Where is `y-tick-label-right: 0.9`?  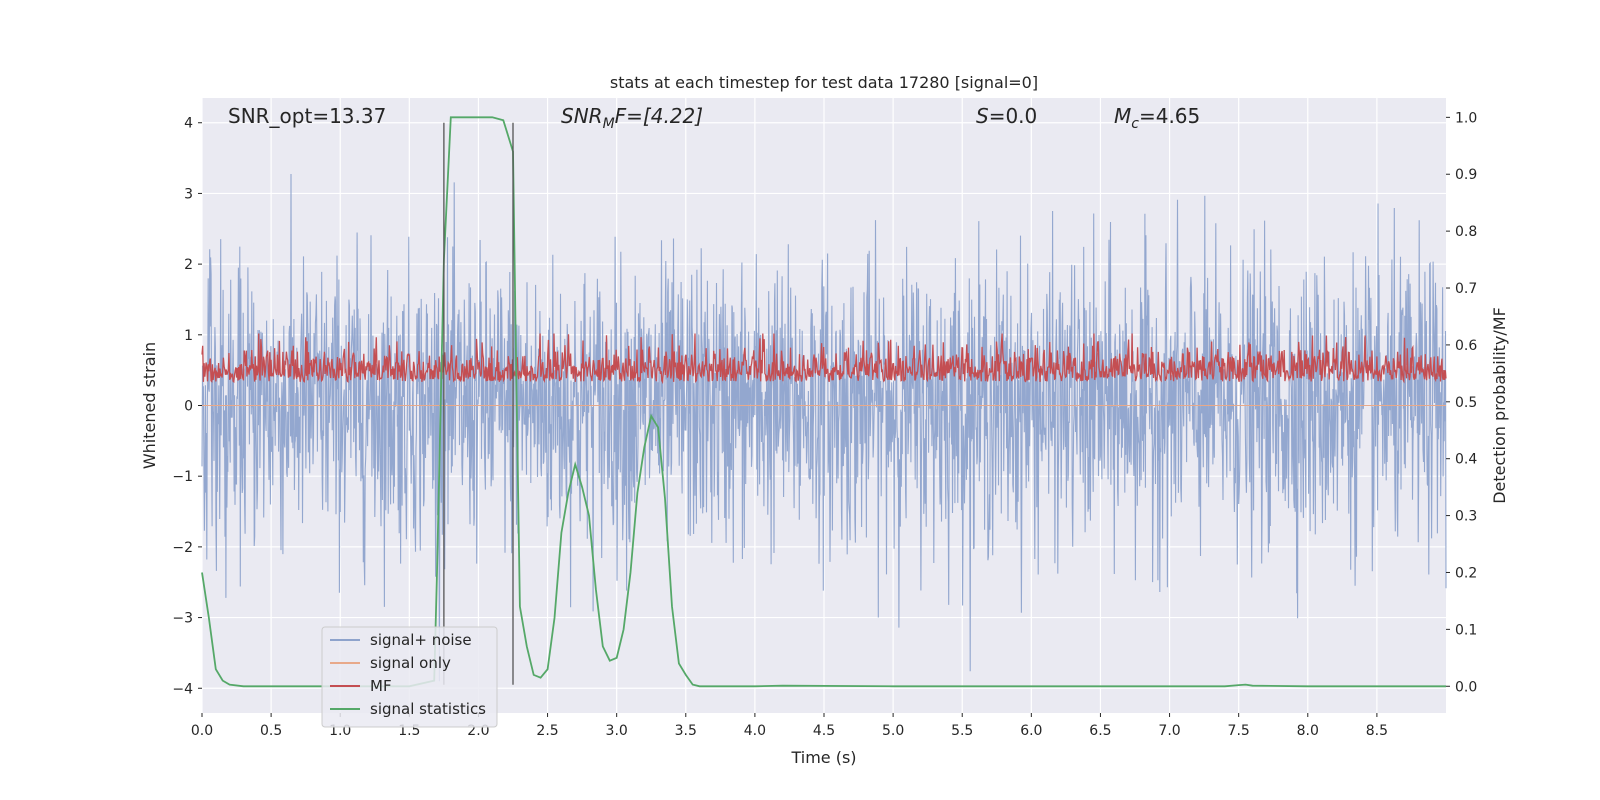 y-tick-label-right: 0.9 is located at coordinates (1466, 175).